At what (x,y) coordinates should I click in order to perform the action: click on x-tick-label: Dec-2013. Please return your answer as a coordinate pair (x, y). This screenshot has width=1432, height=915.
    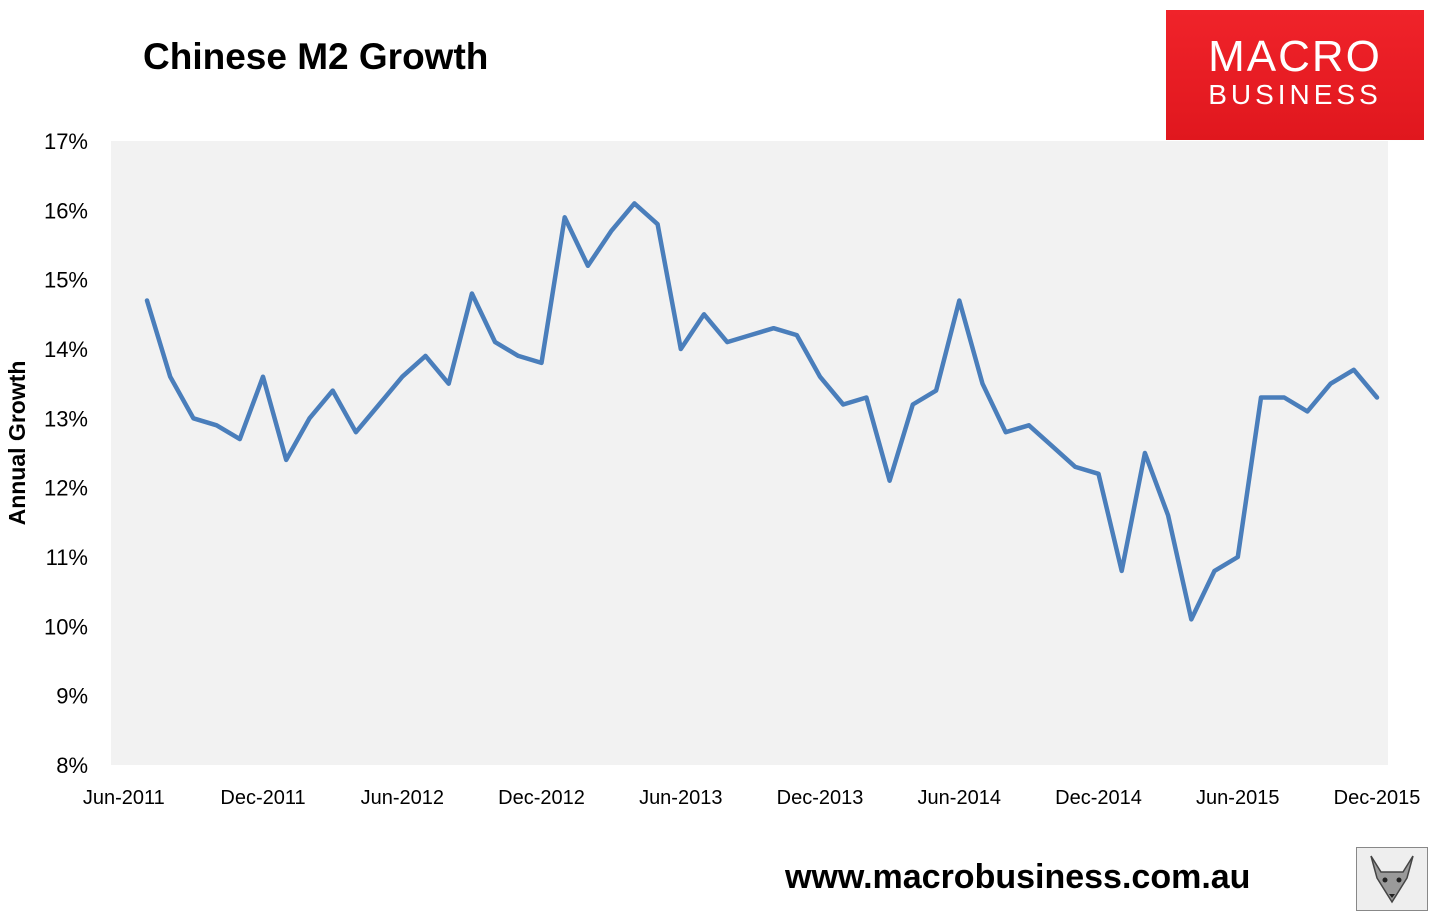
    Looking at the image, I should click on (820, 798).